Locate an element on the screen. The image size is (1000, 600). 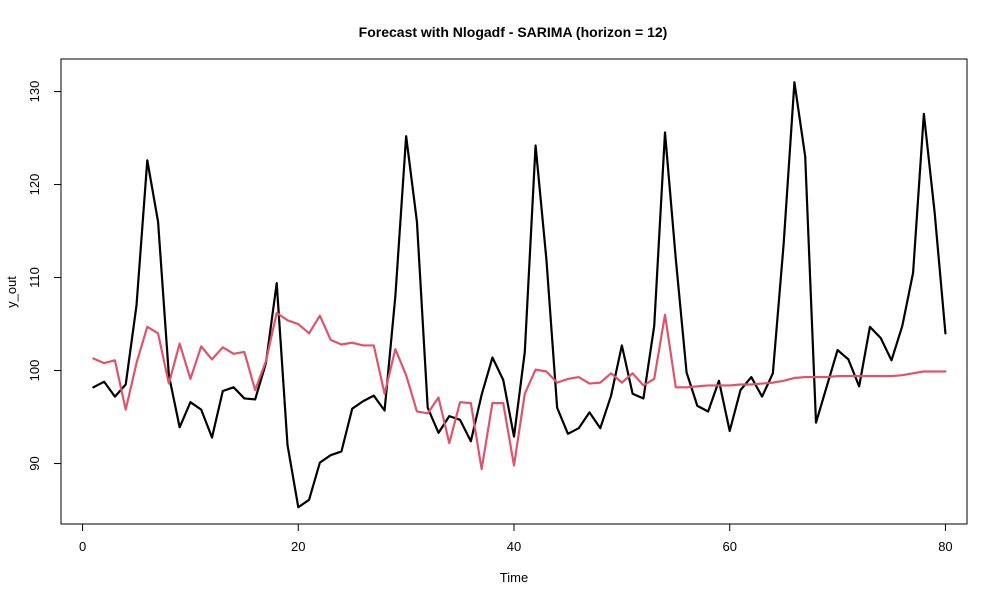
y-tick-label: 120 is located at coordinates (34, 185).